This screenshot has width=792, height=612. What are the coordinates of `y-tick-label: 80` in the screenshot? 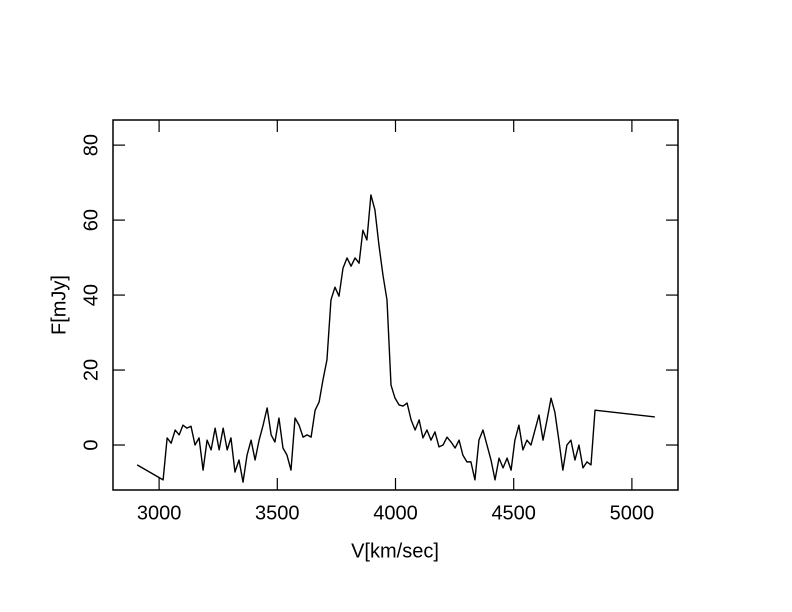 It's located at (91, 145).